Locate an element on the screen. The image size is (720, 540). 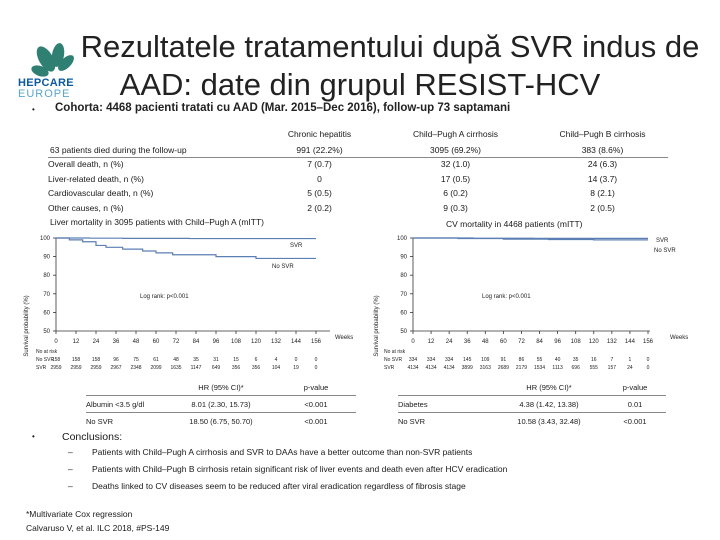
risk-value: 19 is located at coordinates (296, 368).